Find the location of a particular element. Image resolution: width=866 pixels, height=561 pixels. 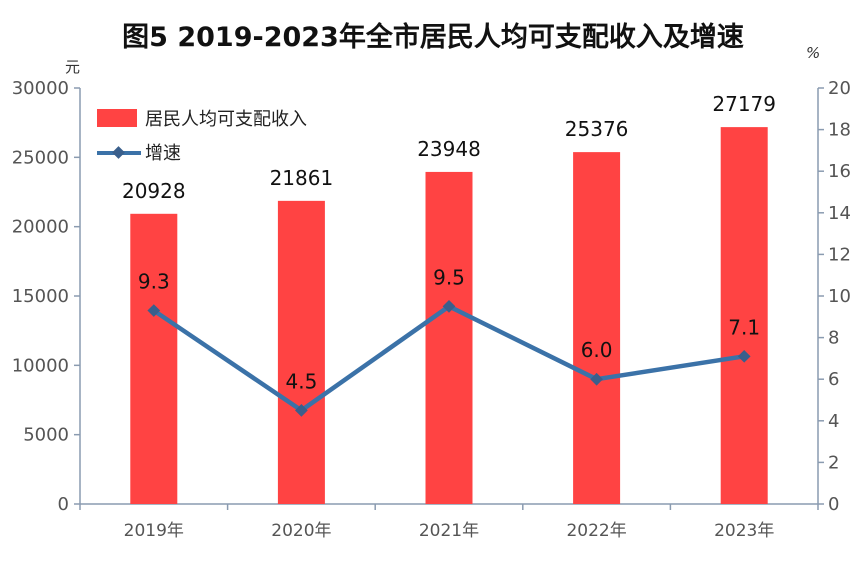

right-tick-label: 18 is located at coordinates (839, 130).